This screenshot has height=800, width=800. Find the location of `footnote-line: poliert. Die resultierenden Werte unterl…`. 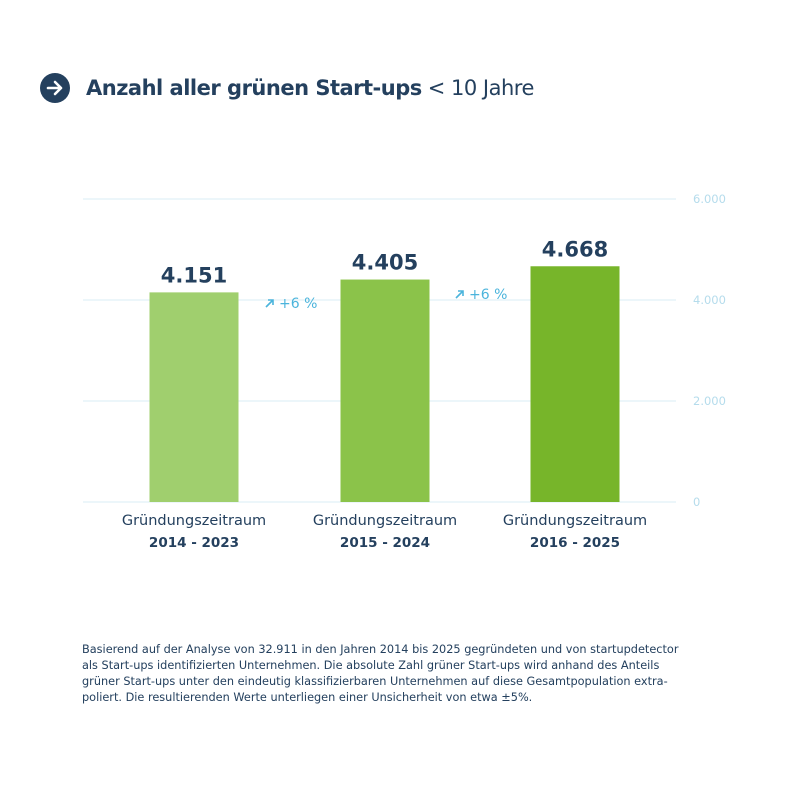

footnote-line: poliert. Die resultierenden Werte unterl… is located at coordinates (307, 697).